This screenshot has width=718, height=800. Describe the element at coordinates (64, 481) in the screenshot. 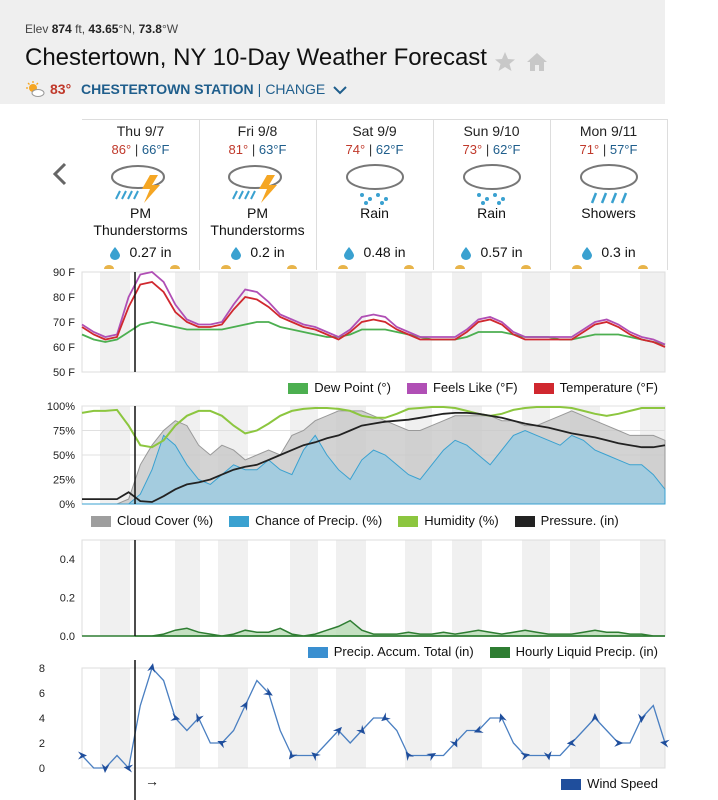

I see `y-tick-label: 25%` at that location.